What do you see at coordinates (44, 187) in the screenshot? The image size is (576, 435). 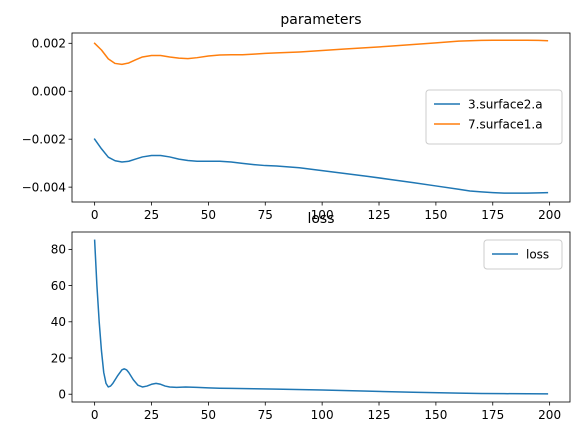 I see `y-tick-label: −0.004` at bounding box center [44, 187].